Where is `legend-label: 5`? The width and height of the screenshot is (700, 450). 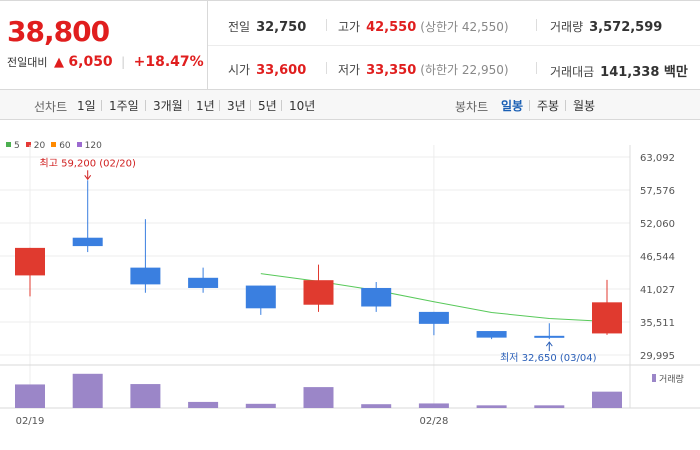 legend-label: 5 is located at coordinates (17, 146).